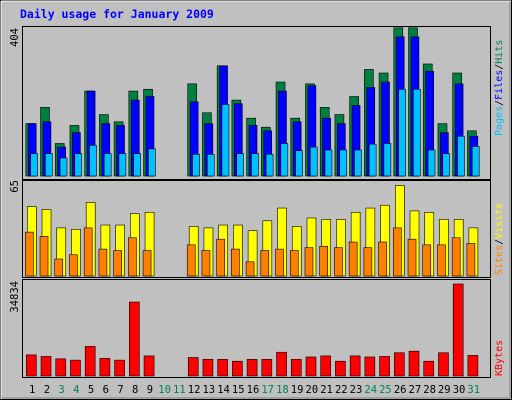 The height and width of the screenshot is (400, 512). I want to click on chart-title: Daily usage for January 2009, so click(117, 14).